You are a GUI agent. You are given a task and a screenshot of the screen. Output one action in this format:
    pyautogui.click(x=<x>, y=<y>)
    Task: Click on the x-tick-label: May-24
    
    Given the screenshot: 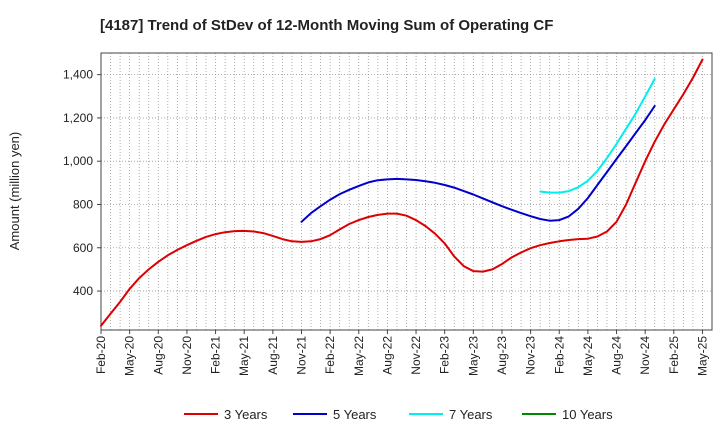 What is the action you would take?
    pyautogui.click(x=588, y=356)
    